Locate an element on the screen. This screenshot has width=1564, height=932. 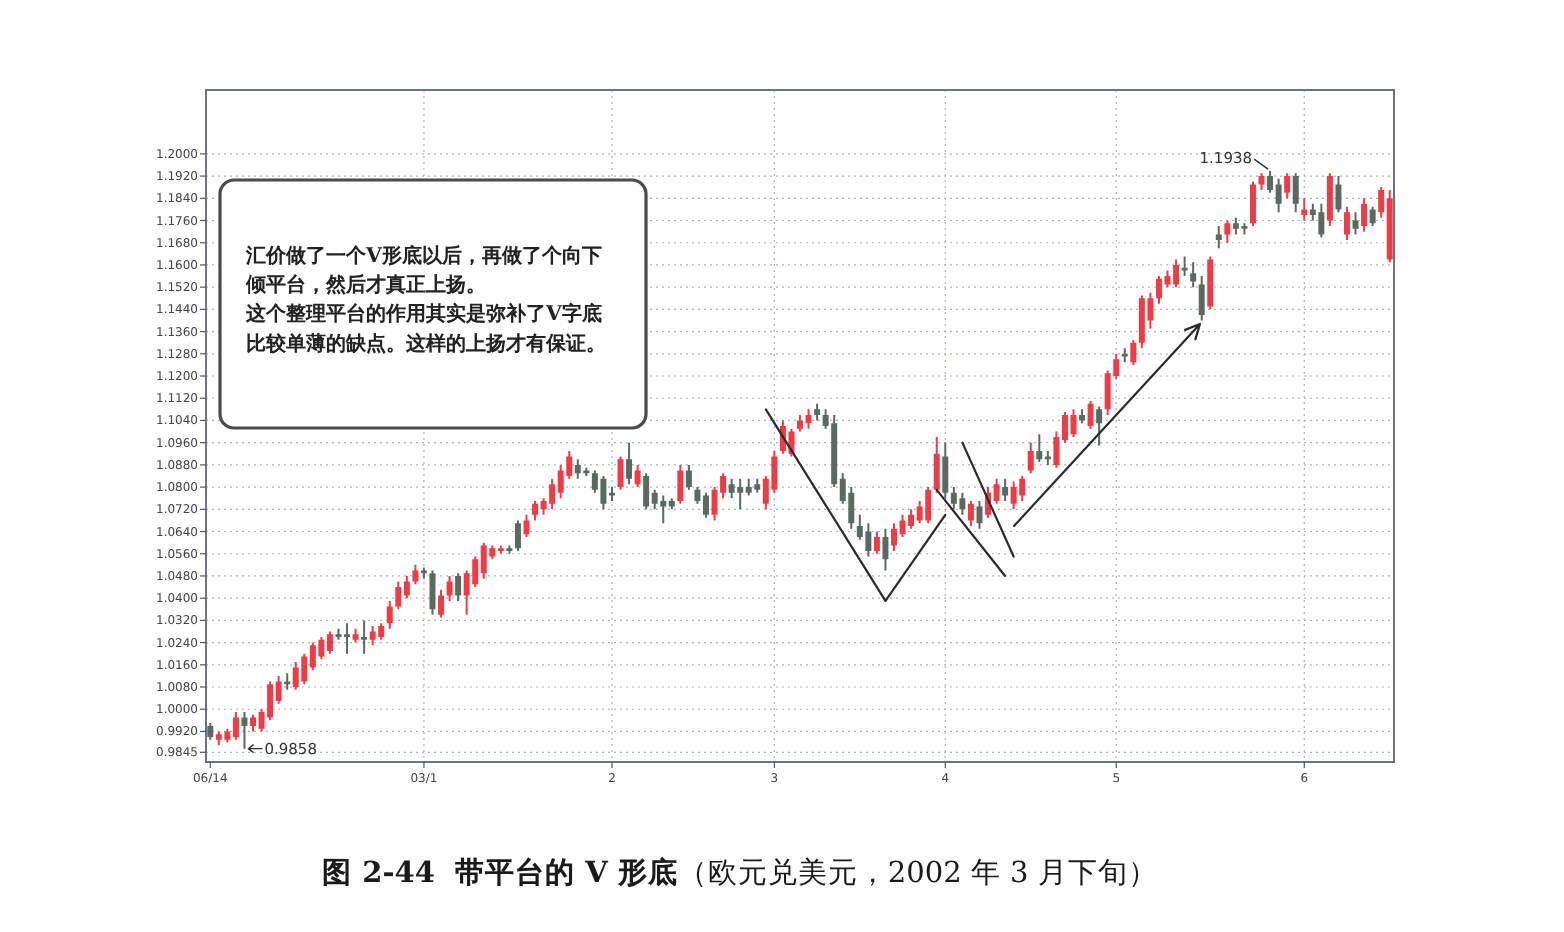
text: 图 2-44 带平台的 V 形底（欧元兑美元，2002 年 3 月下旬） is located at coordinates (740, 872).